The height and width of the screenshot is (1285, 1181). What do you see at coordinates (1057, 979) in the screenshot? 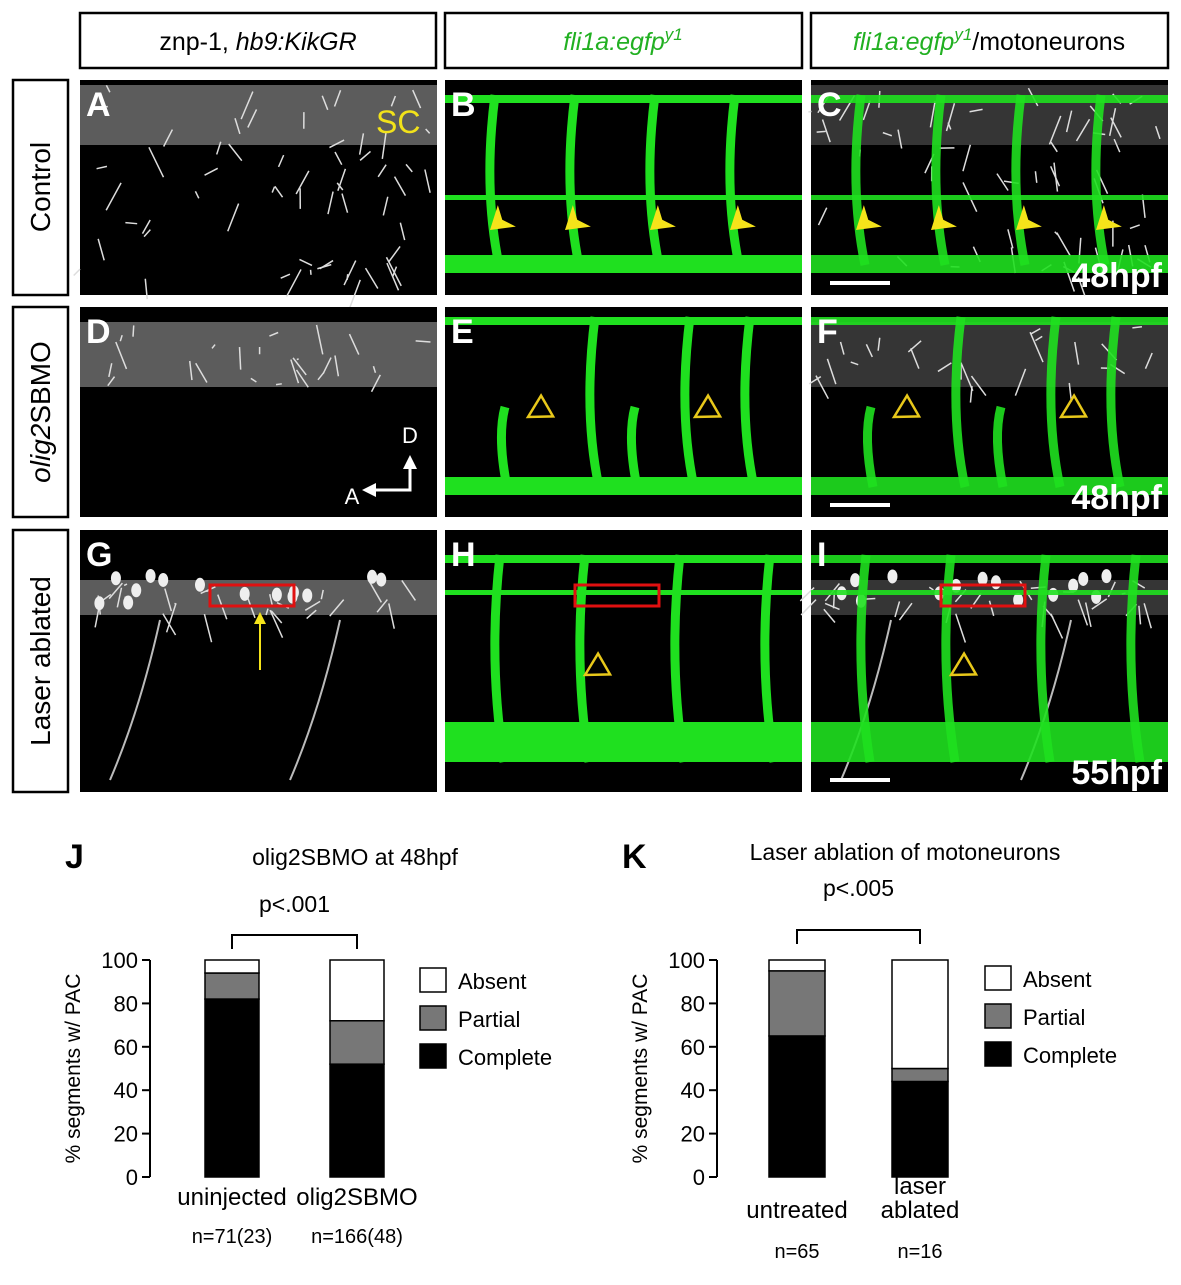
I see `legend-label: Absent` at bounding box center [1057, 979].